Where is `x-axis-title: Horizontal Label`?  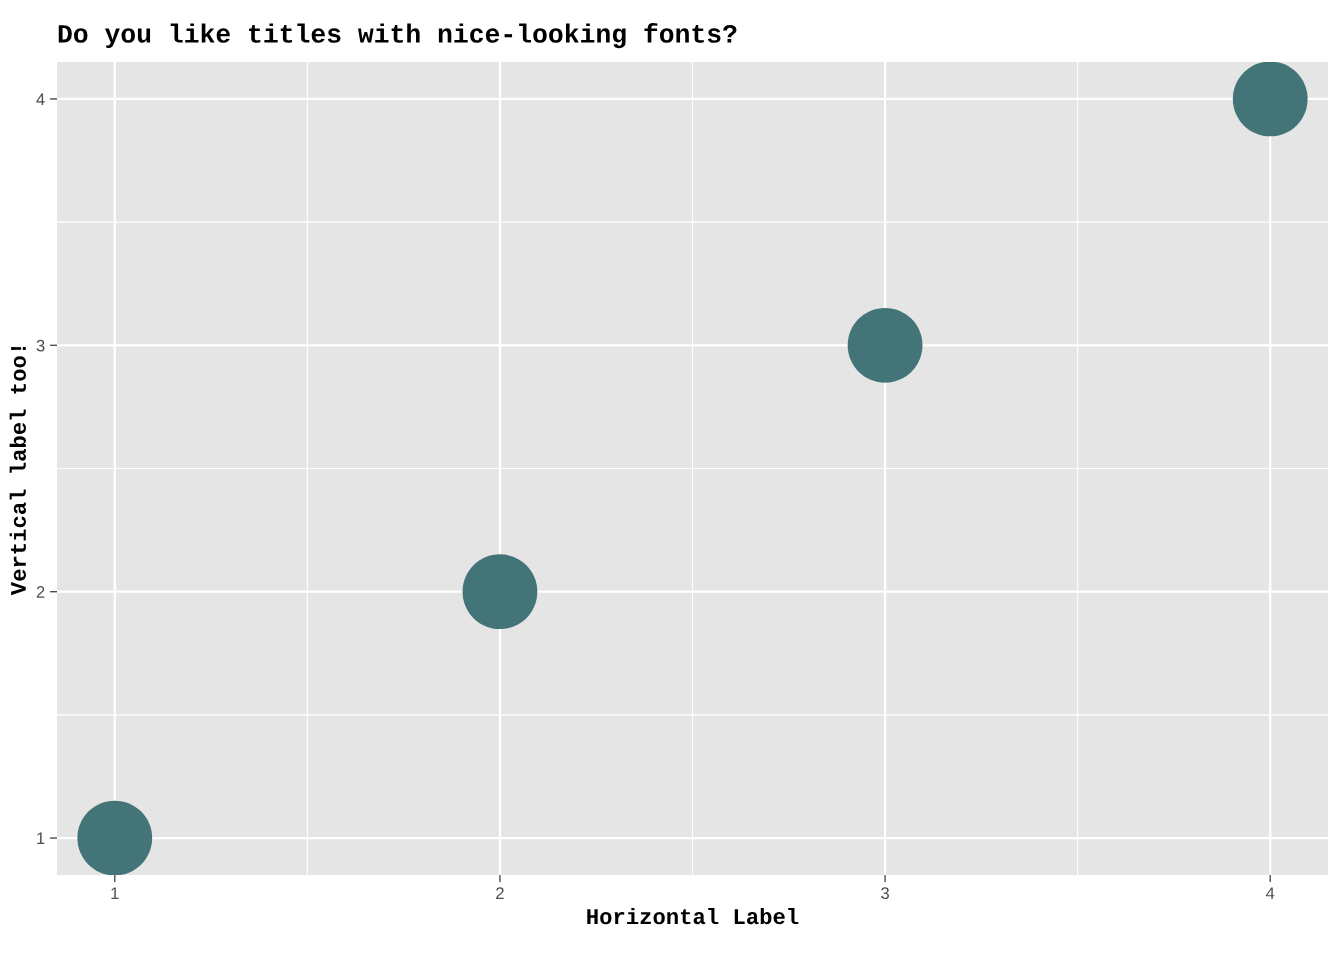 x-axis-title: Horizontal Label is located at coordinates (693, 916).